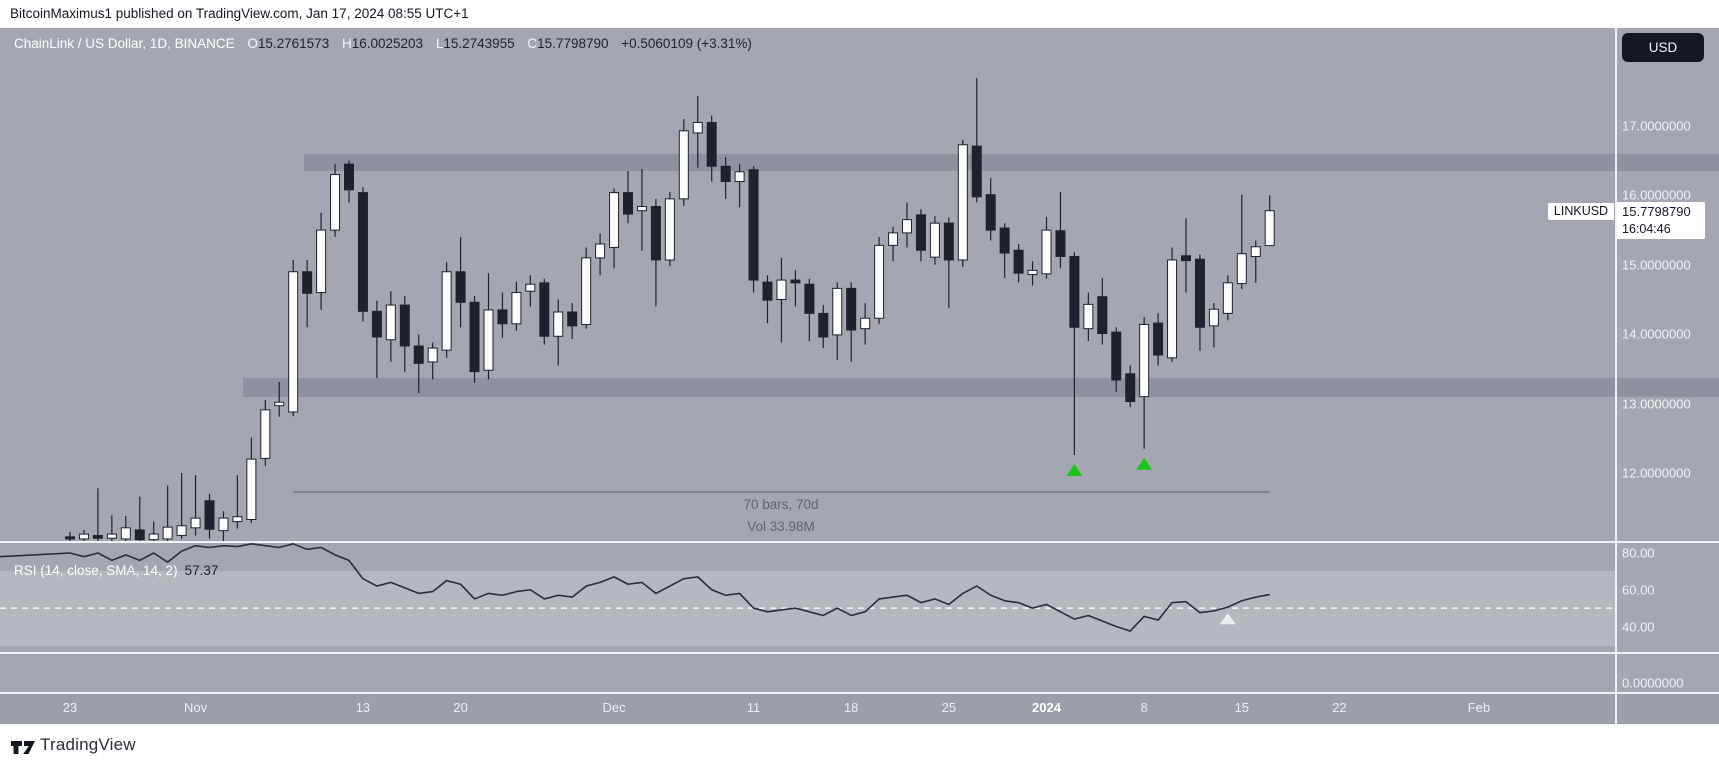 This screenshot has height=765, width=1719. What do you see at coordinates (1661, 220) in the screenshot?
I see `last-price-tag: 15.7798790 16:04:46` at bounding box center [1661, 220].